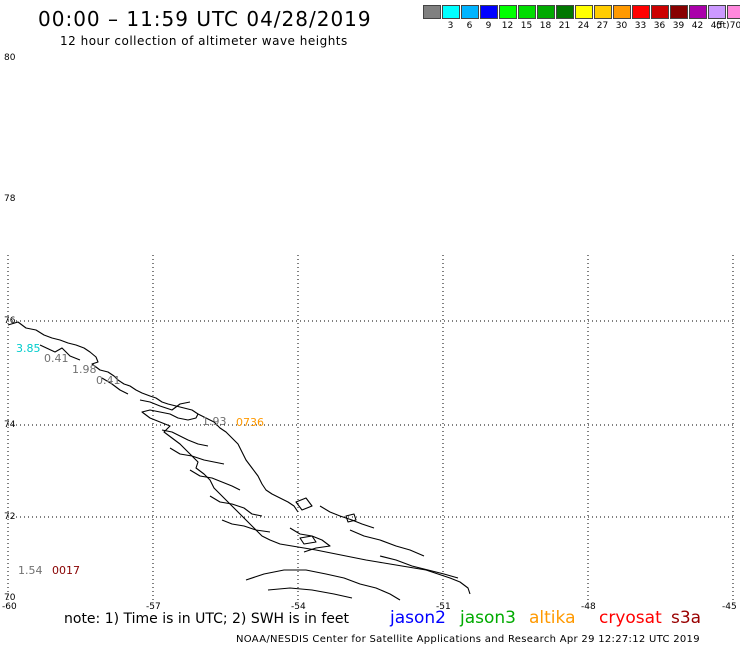  I want to click on scale-tick-label: 24, so click(583, 26).